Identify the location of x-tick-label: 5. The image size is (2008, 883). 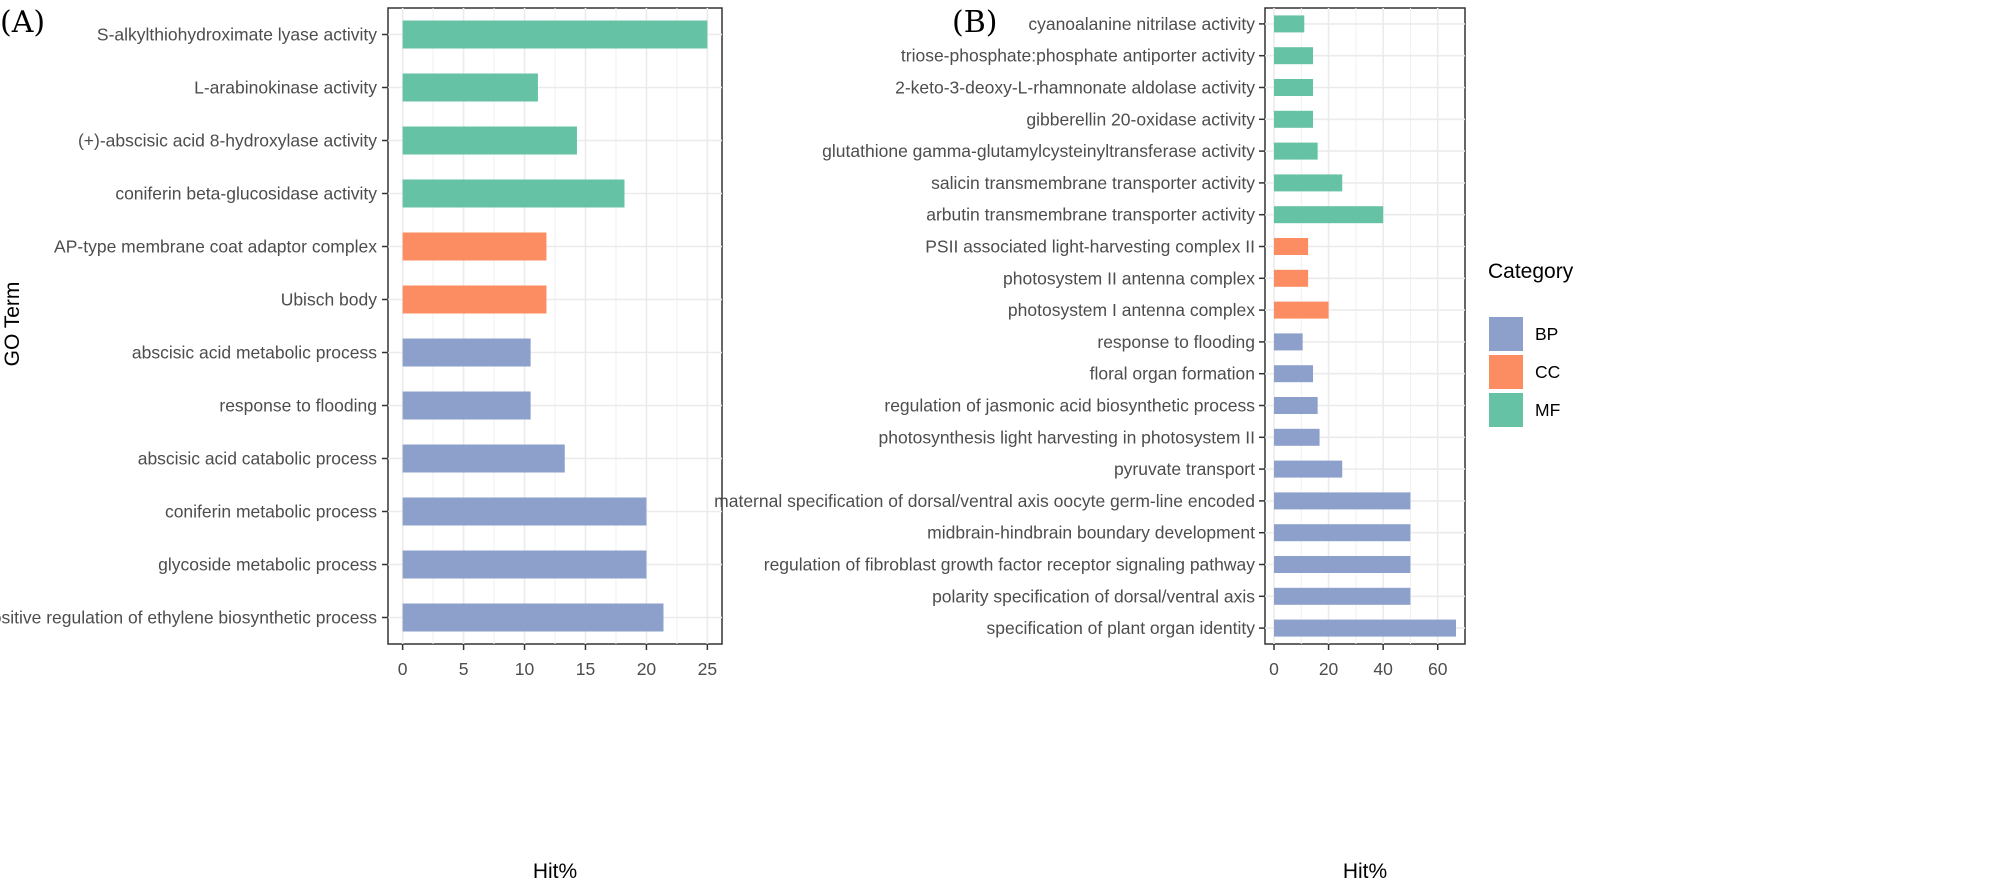
(464, 669).